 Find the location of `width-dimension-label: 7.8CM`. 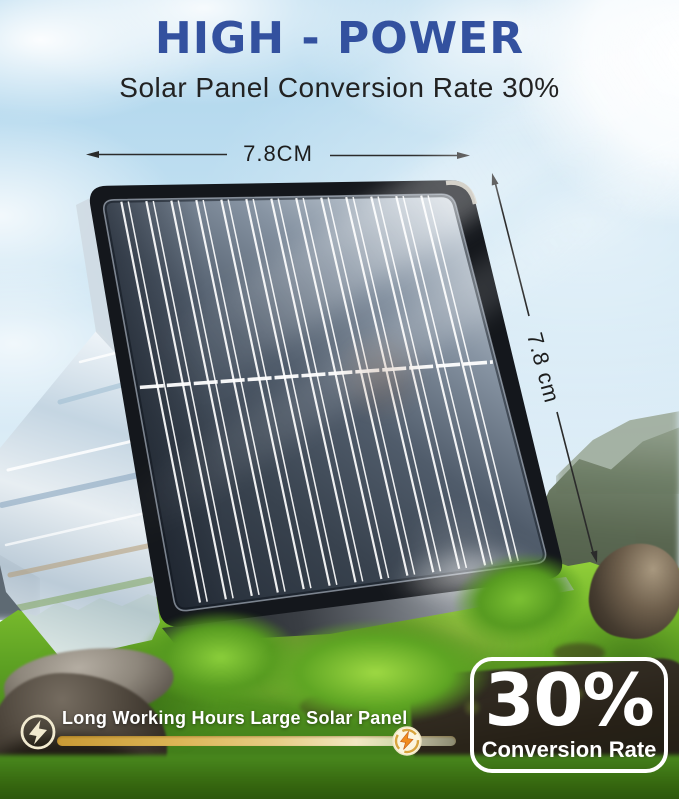

width-dimension-label: 7.8CM is located at coordinates (278, 153).